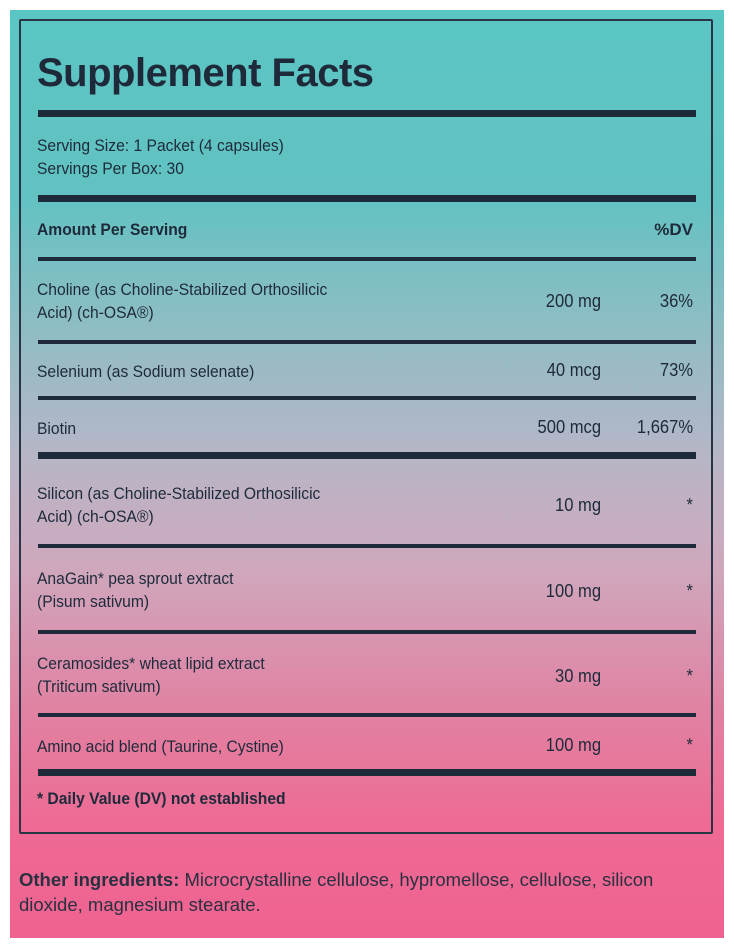 The height and width of the screenshot is (945, 734). Describe the element at coordinates (160, 145) in the screenshot. I see `serving-size: Serving Size: 1 Packet (4 capsules)` at that location.